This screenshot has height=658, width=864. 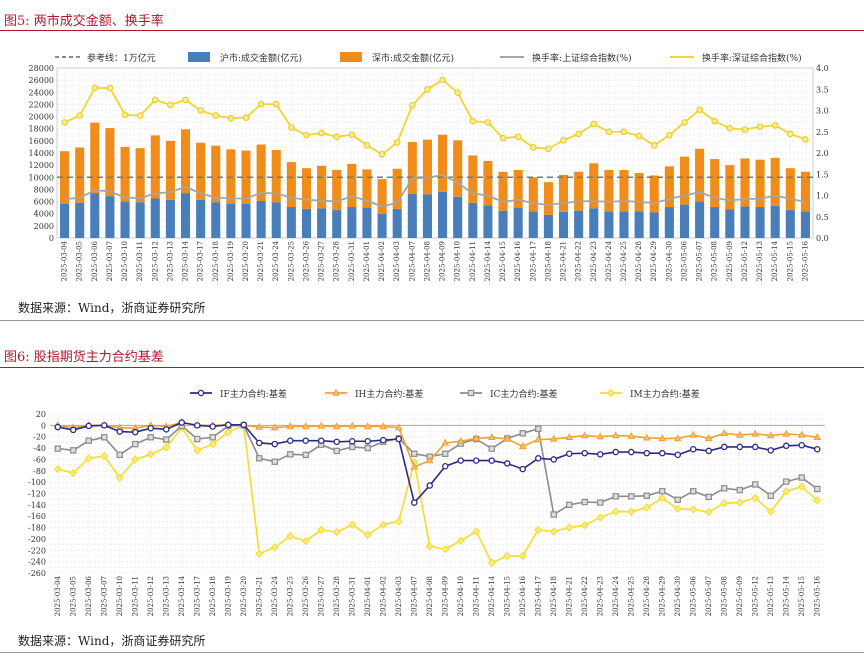 I want to click on y-left-tick-label: 22000, so click(x=41, y=104).